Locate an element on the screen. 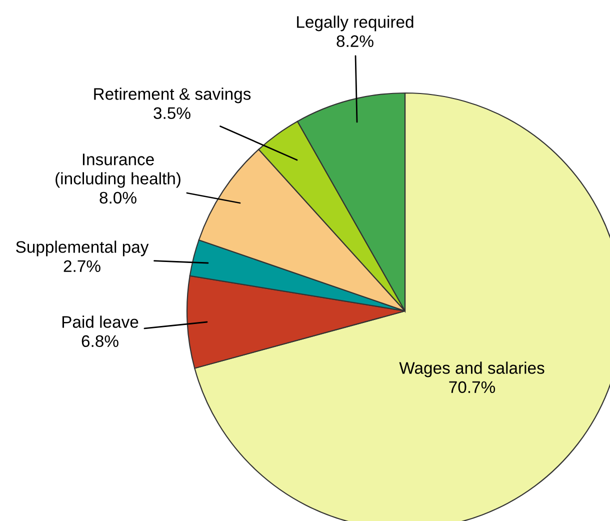 The width and height of the screenshot is (610, 521). slice-label: Paid leave is located at coordinates (100, 322).